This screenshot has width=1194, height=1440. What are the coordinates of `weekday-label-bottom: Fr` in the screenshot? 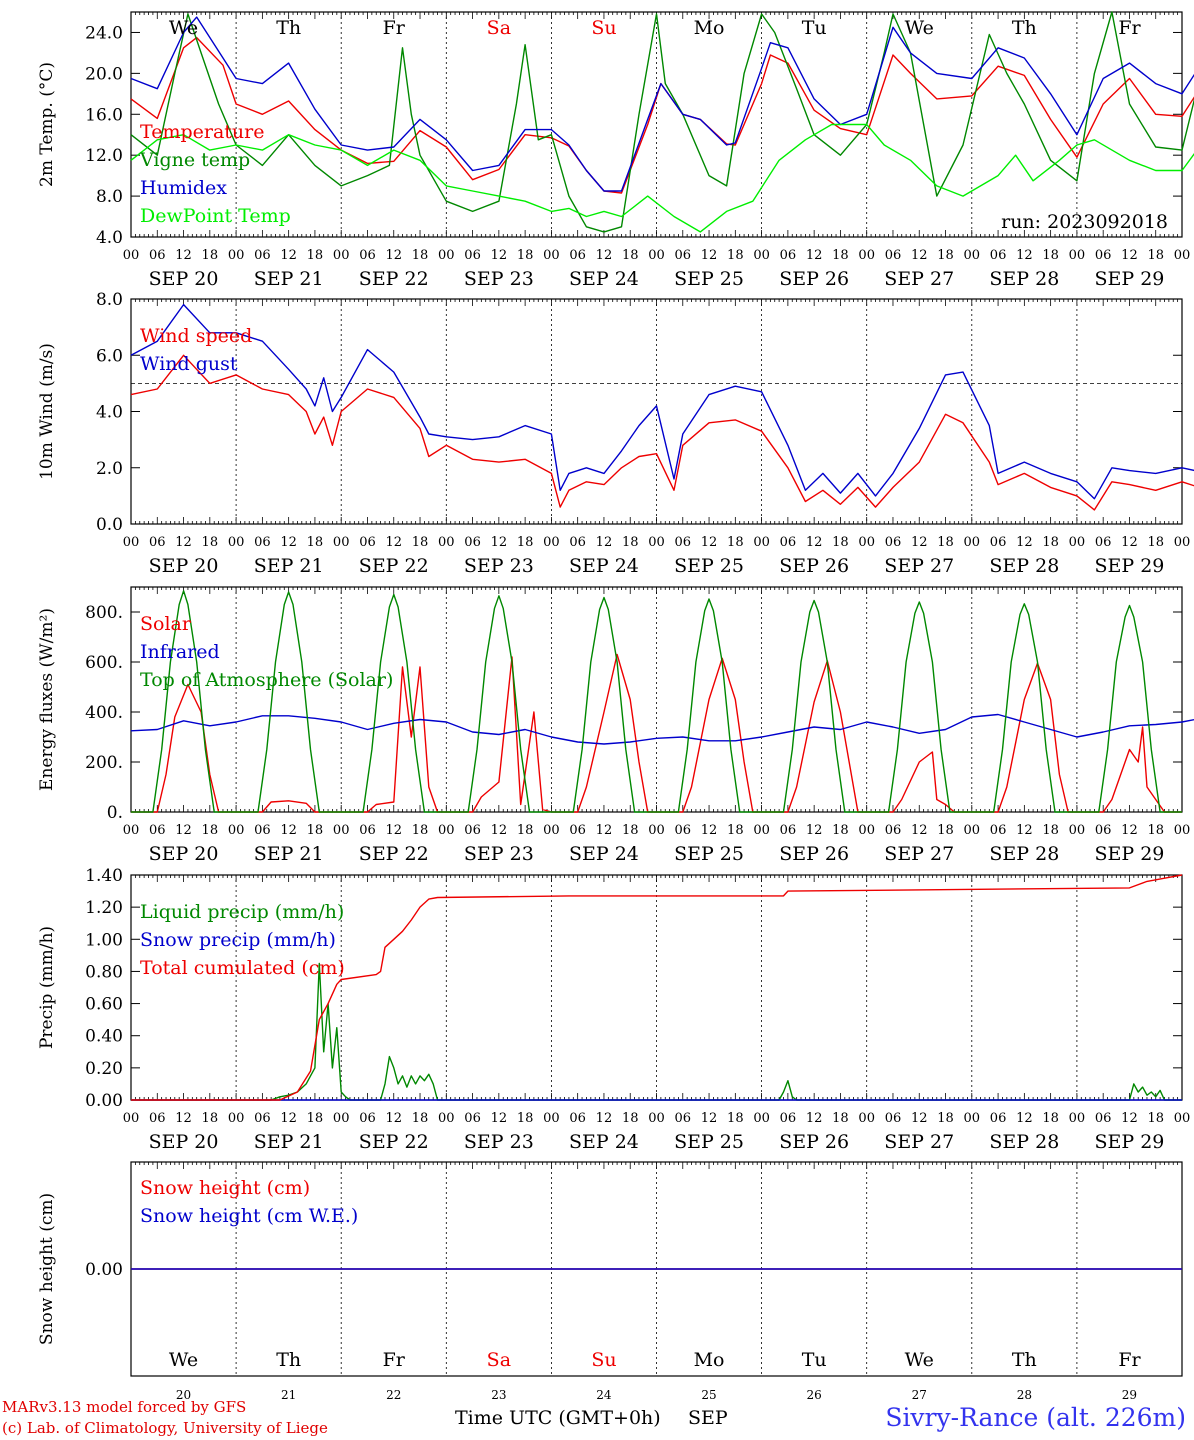 It's located at (1129, 1360).